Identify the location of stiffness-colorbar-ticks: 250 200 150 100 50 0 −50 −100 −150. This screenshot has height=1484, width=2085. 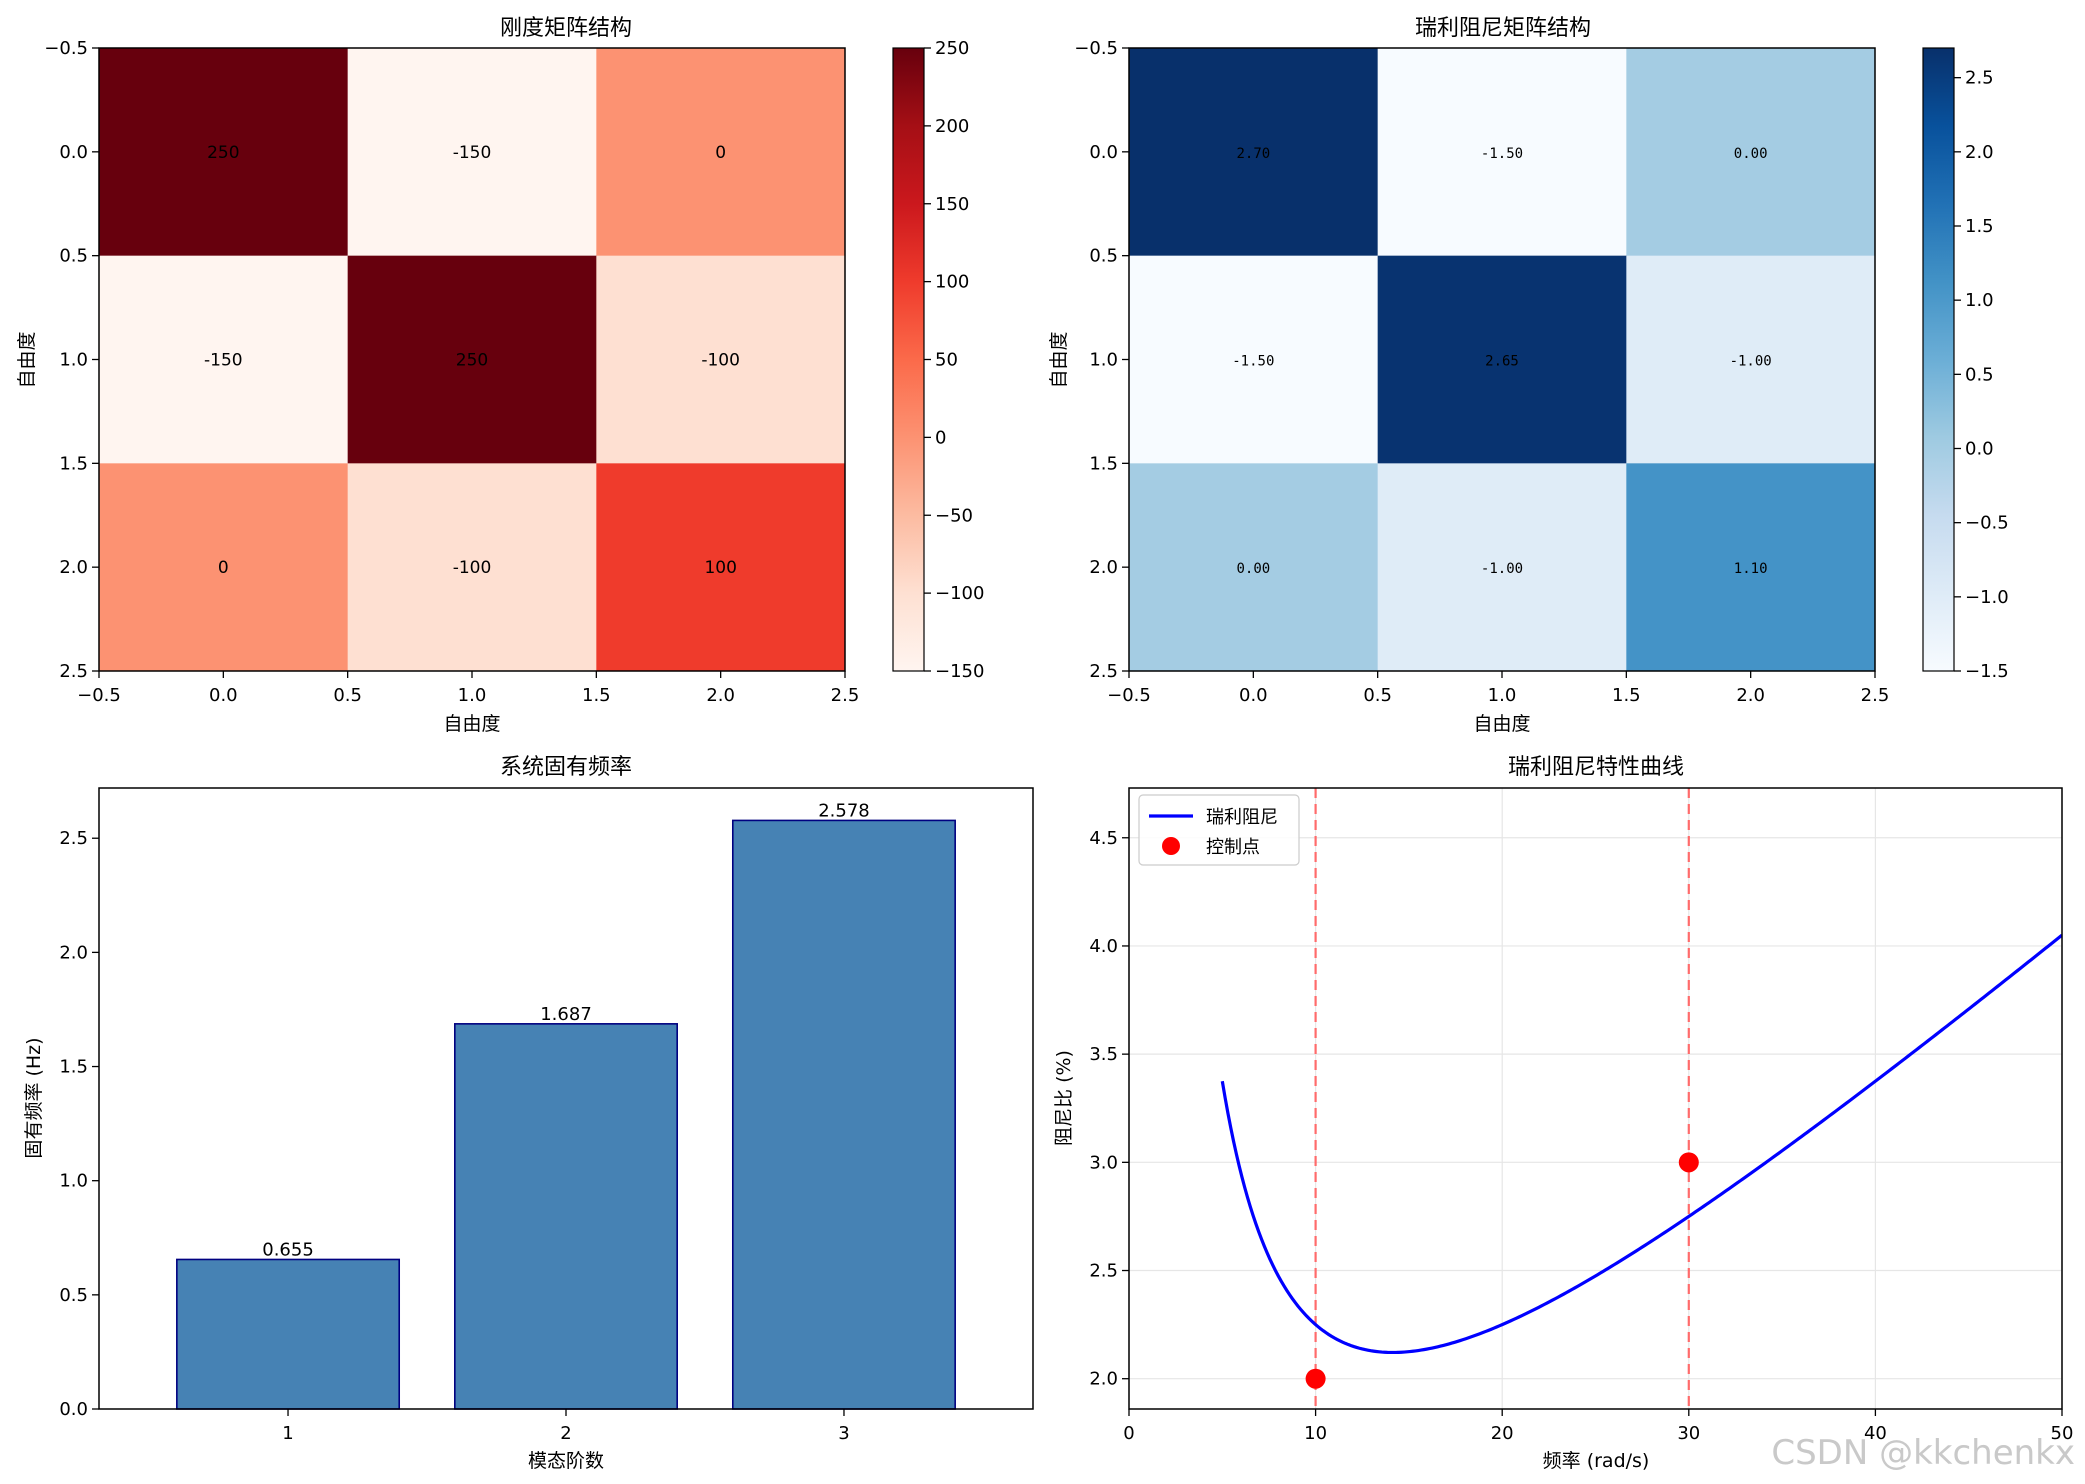
(954, 360).